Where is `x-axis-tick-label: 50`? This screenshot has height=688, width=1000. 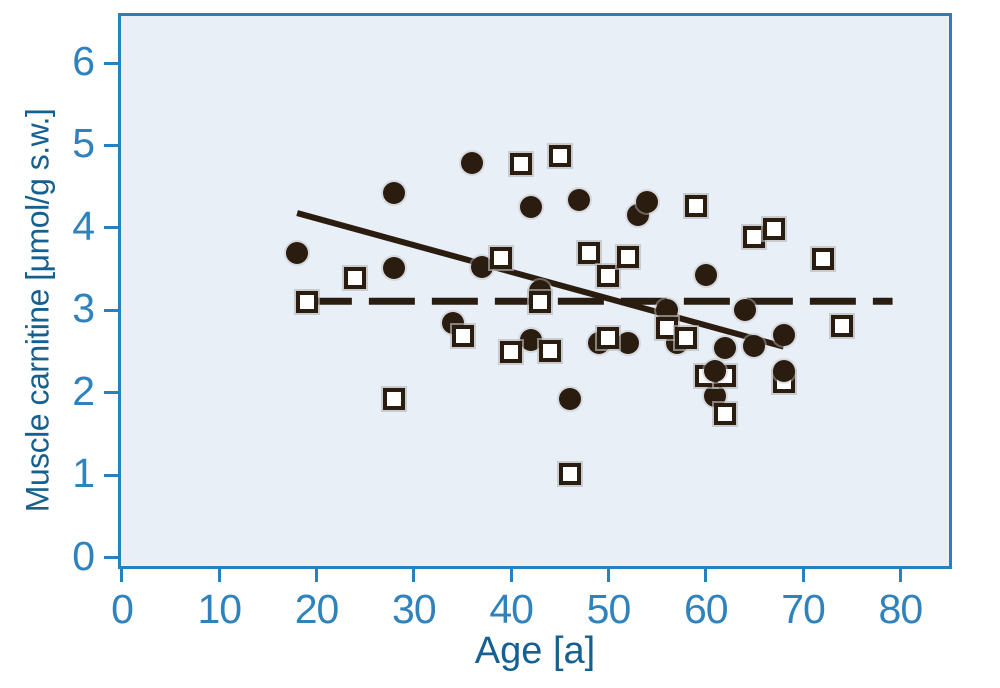
x-axis-tick-label: 50 is located at coordinates (609, 609).